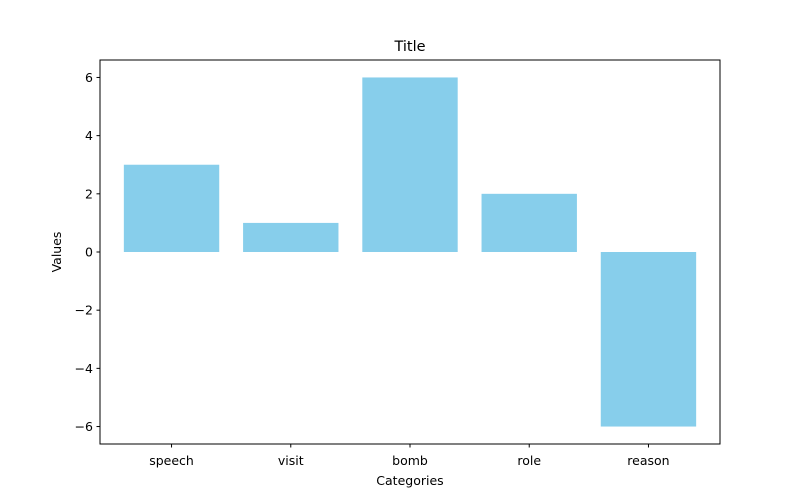  What do you see at coordinates (410, 164) in the screenshot?
I see `bar-bomb` at bounding box center [410, 164].